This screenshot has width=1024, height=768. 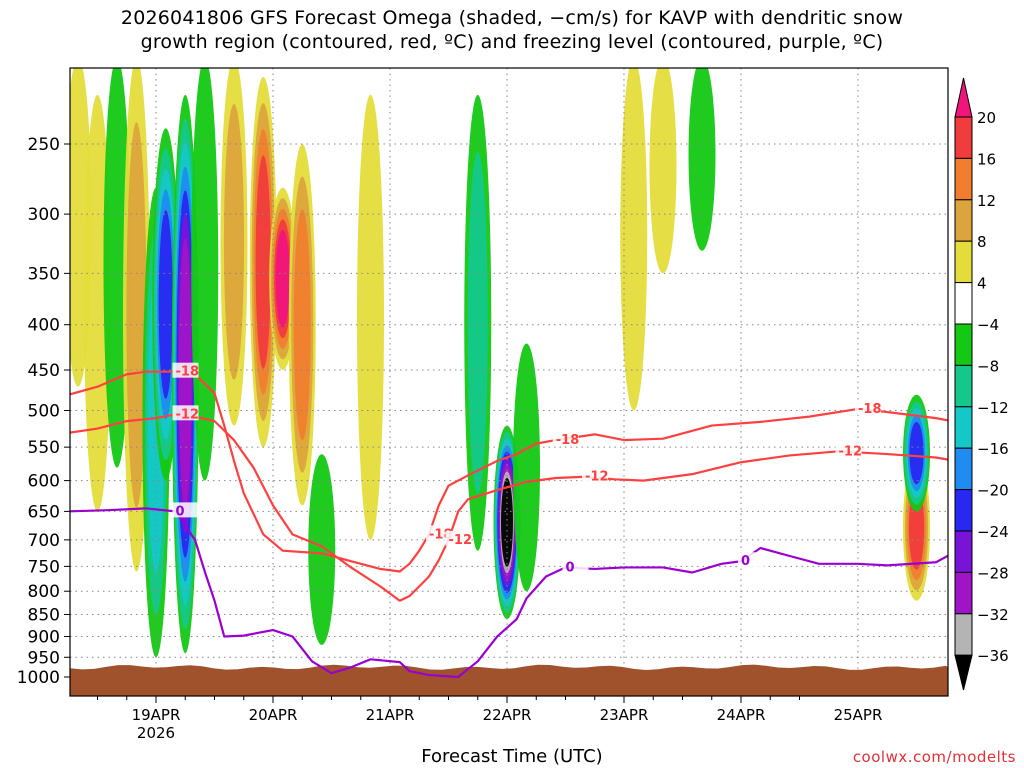 What do you see at coordinates (44, 512) in the screenshot?
I see `y-tick-label: 650` at bounding box center [44, 512].